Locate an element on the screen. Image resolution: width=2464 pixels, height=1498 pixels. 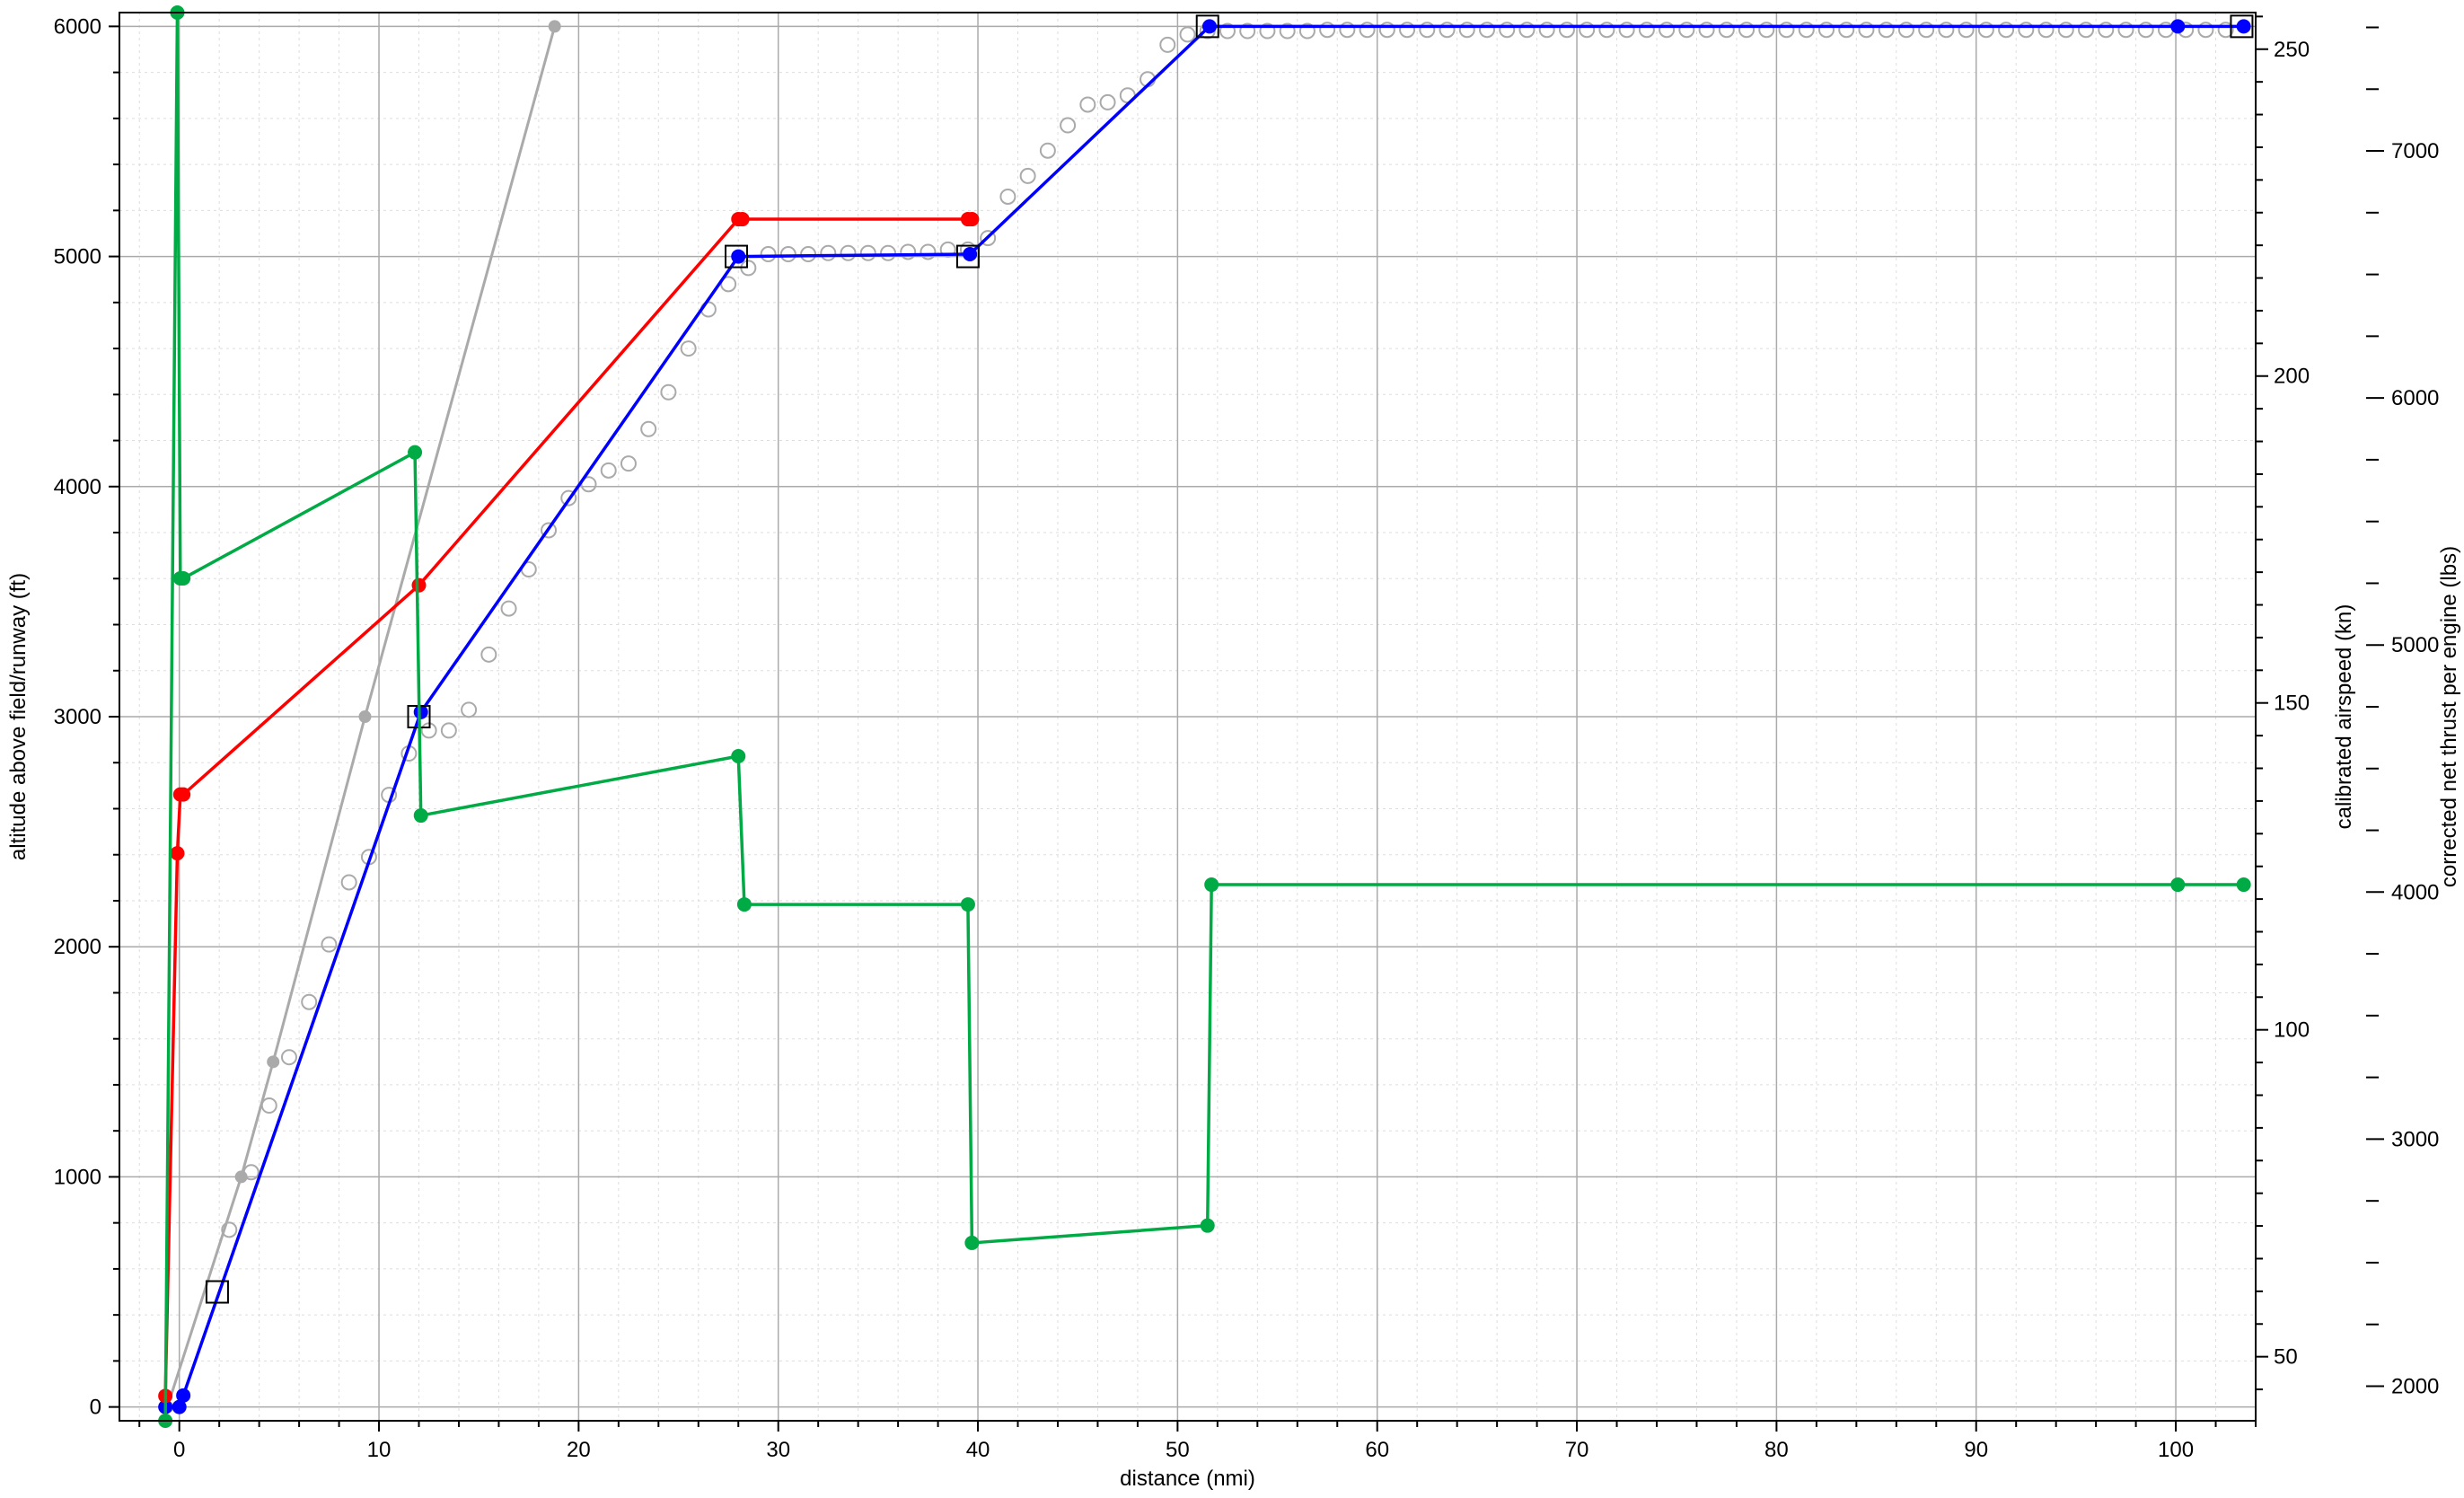
x-axis-title: distance (nmi) is located at coordinates (1187, 1479).